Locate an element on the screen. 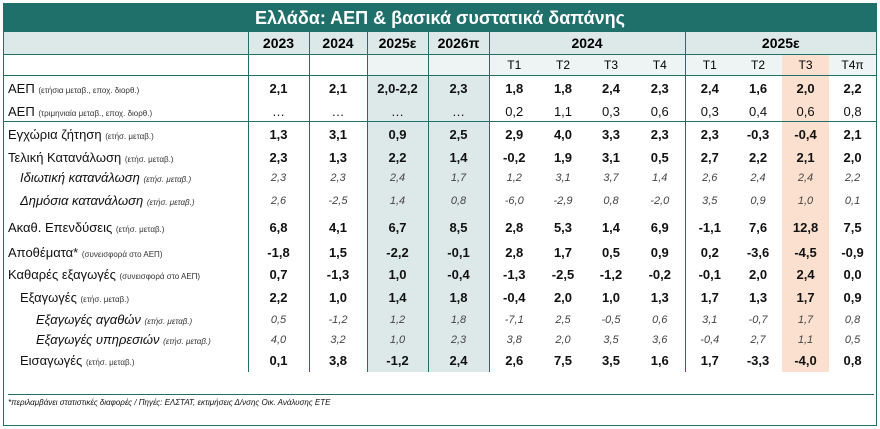  row-name: Ιδιωτική κατανάλωση is located at coordinates (80, 177).